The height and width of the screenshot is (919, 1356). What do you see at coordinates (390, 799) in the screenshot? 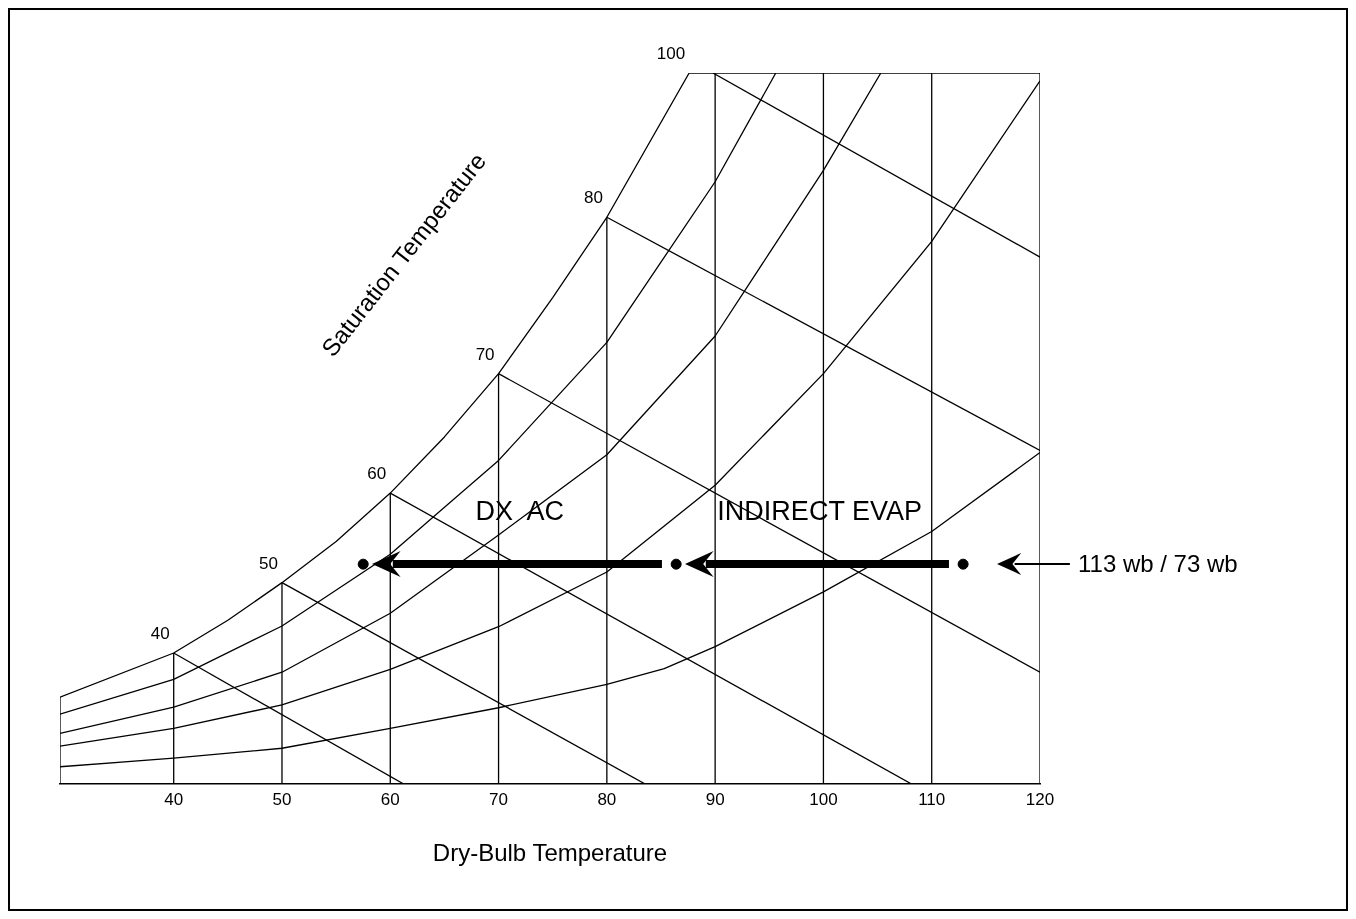
I see `x-tick-label: 60` at bounding box center [390, 799].